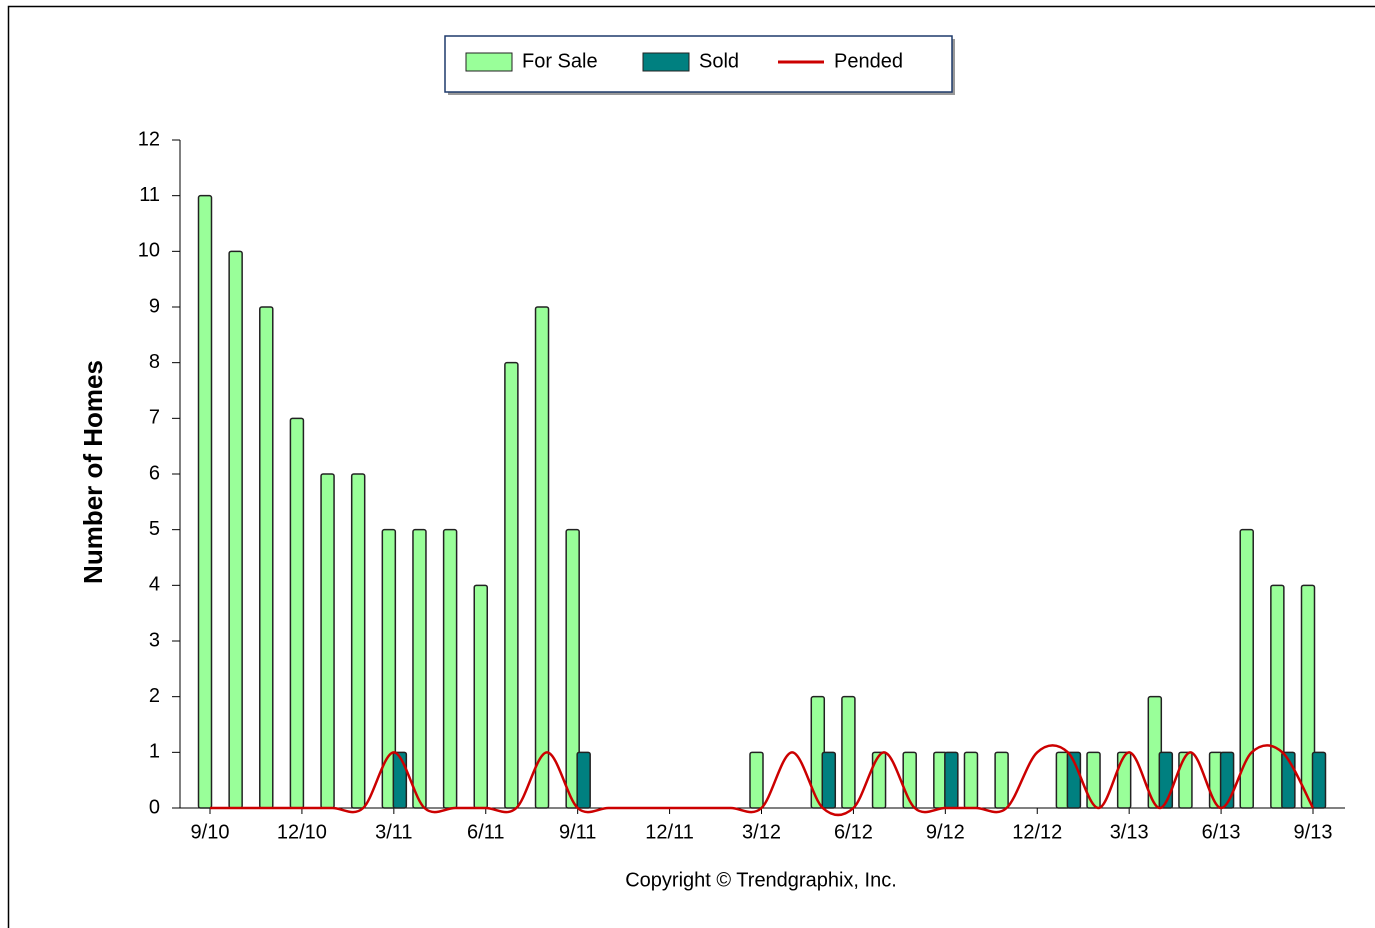 Image resolution: width=1375 pixels, height=928 pixels. I want to click on y-tick-label: 6, so click(154, 473).